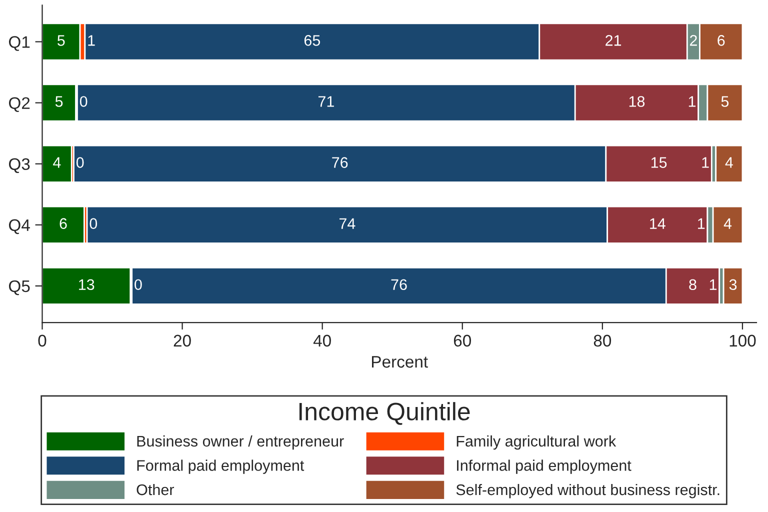 Image resolution: width=768 pixels, height=512 pixels. Describe the element at coordinates (312, 40) in the screenshot. I see `data-label: 65` at that location.